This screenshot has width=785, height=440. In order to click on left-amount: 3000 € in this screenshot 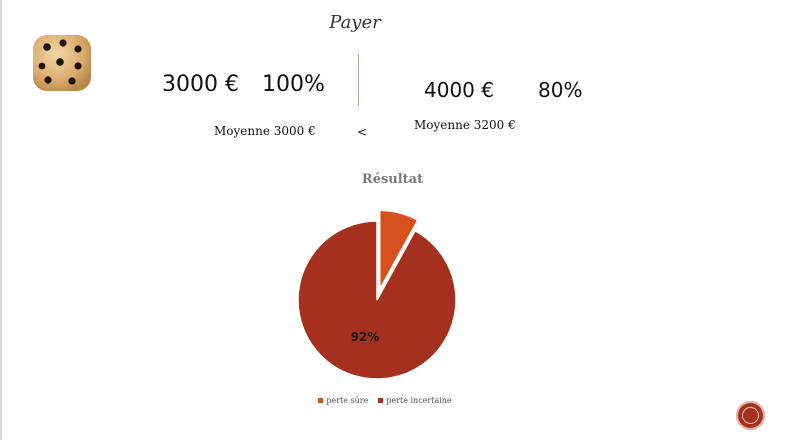, I will do `click(200, 84)`.